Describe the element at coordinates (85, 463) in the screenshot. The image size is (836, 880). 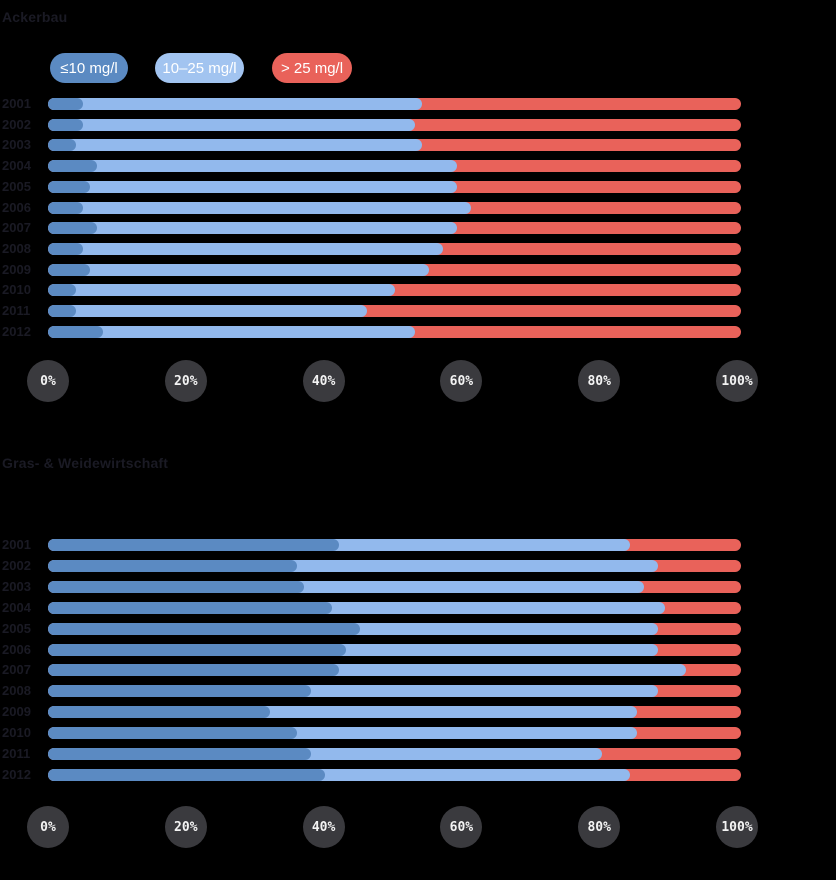
I see `chart-title-graswirtschaft: Gras- & Weidewirtschaft` at that location.